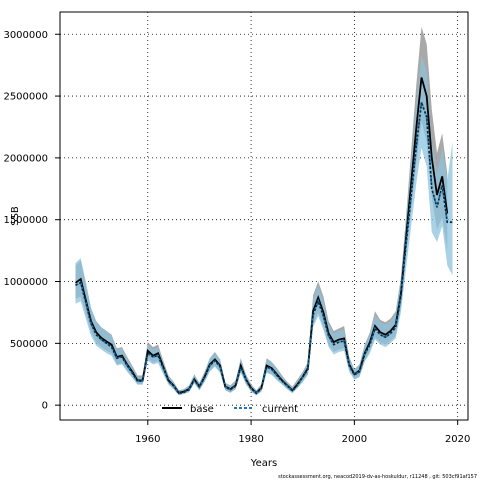 The height and width of the screenshot is (484, 480). Describe the element at coordinates (280, 409) in the screenshot. I see `legend-label-current: current` at that location.